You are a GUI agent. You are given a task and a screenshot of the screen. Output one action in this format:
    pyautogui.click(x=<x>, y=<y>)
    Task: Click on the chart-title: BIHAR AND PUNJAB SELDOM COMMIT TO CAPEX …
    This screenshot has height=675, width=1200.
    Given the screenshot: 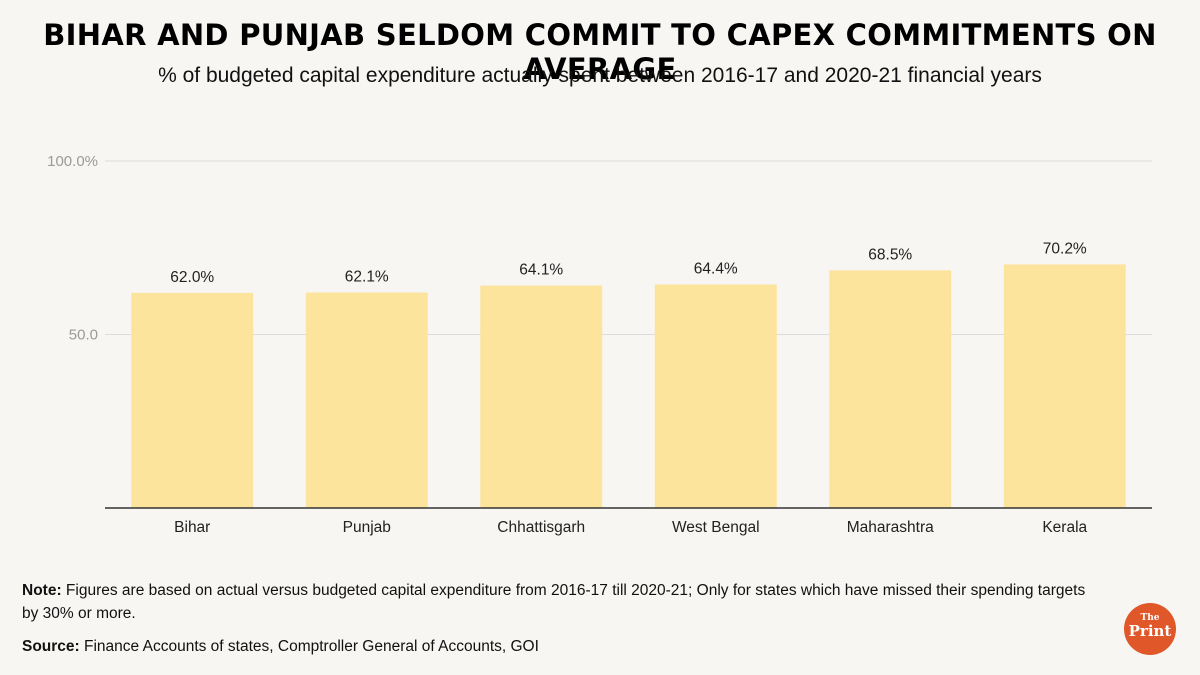 What is the action you would take?
    pyautogui.click(x=600, y=52)
    